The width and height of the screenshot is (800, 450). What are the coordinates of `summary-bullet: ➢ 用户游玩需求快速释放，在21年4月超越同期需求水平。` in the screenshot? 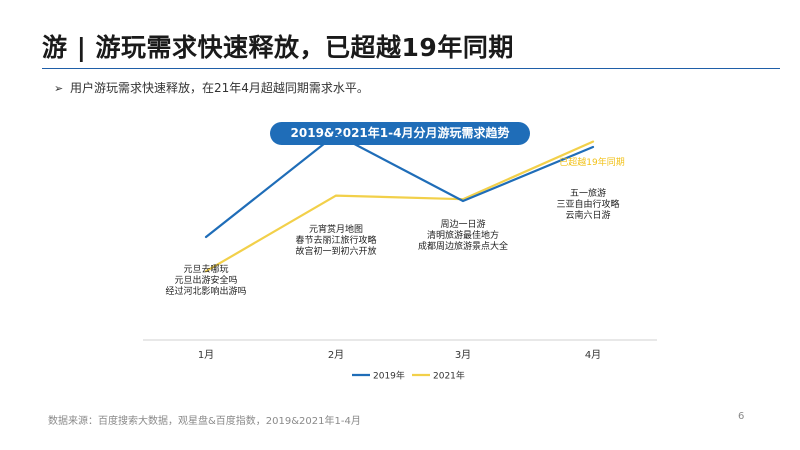 It's located at (211, 87).